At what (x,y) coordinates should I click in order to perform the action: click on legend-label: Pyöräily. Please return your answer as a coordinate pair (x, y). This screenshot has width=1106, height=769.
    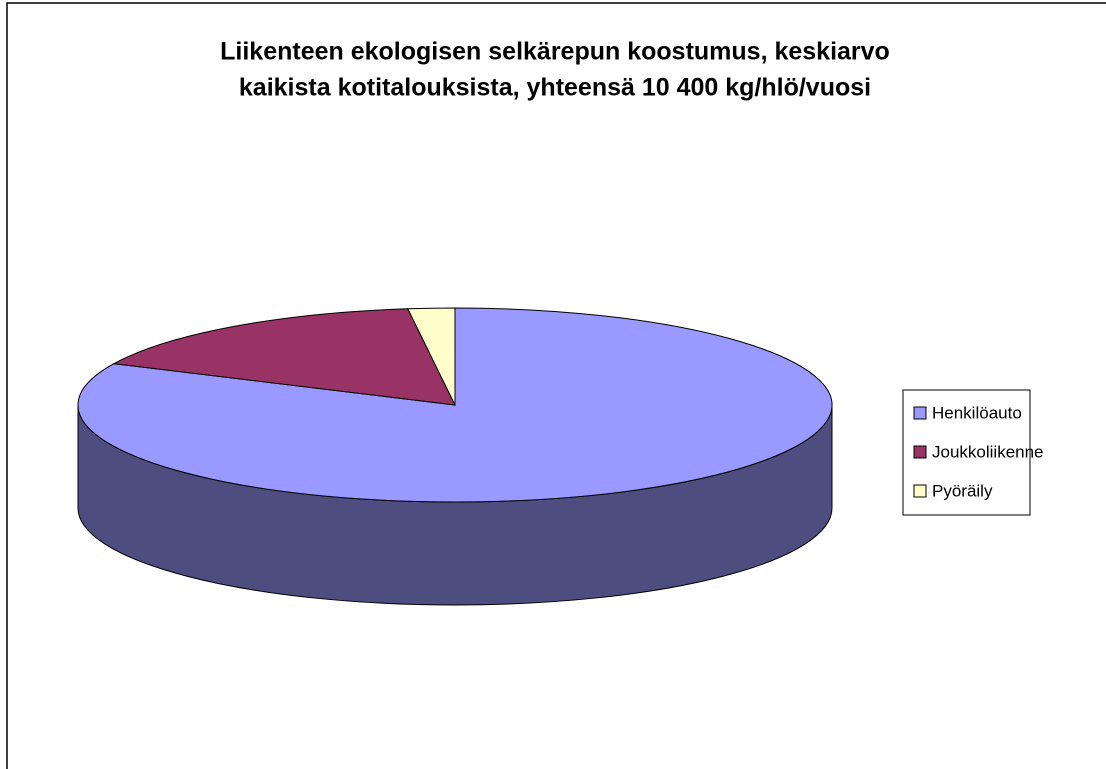
    Looking at the image, I should click on (962, 490).